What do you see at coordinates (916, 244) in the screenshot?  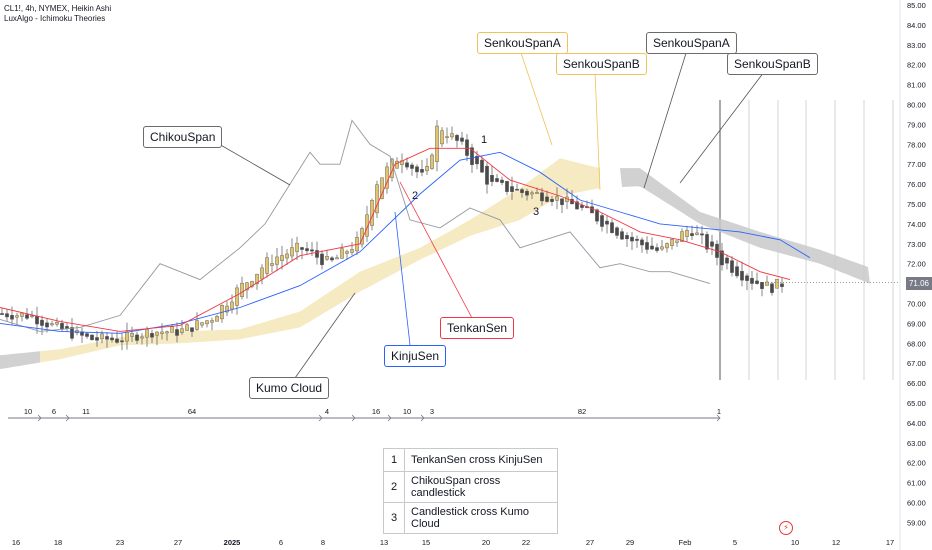 I see `price-tick-label: 73.00` at bounding box center [916, 244].